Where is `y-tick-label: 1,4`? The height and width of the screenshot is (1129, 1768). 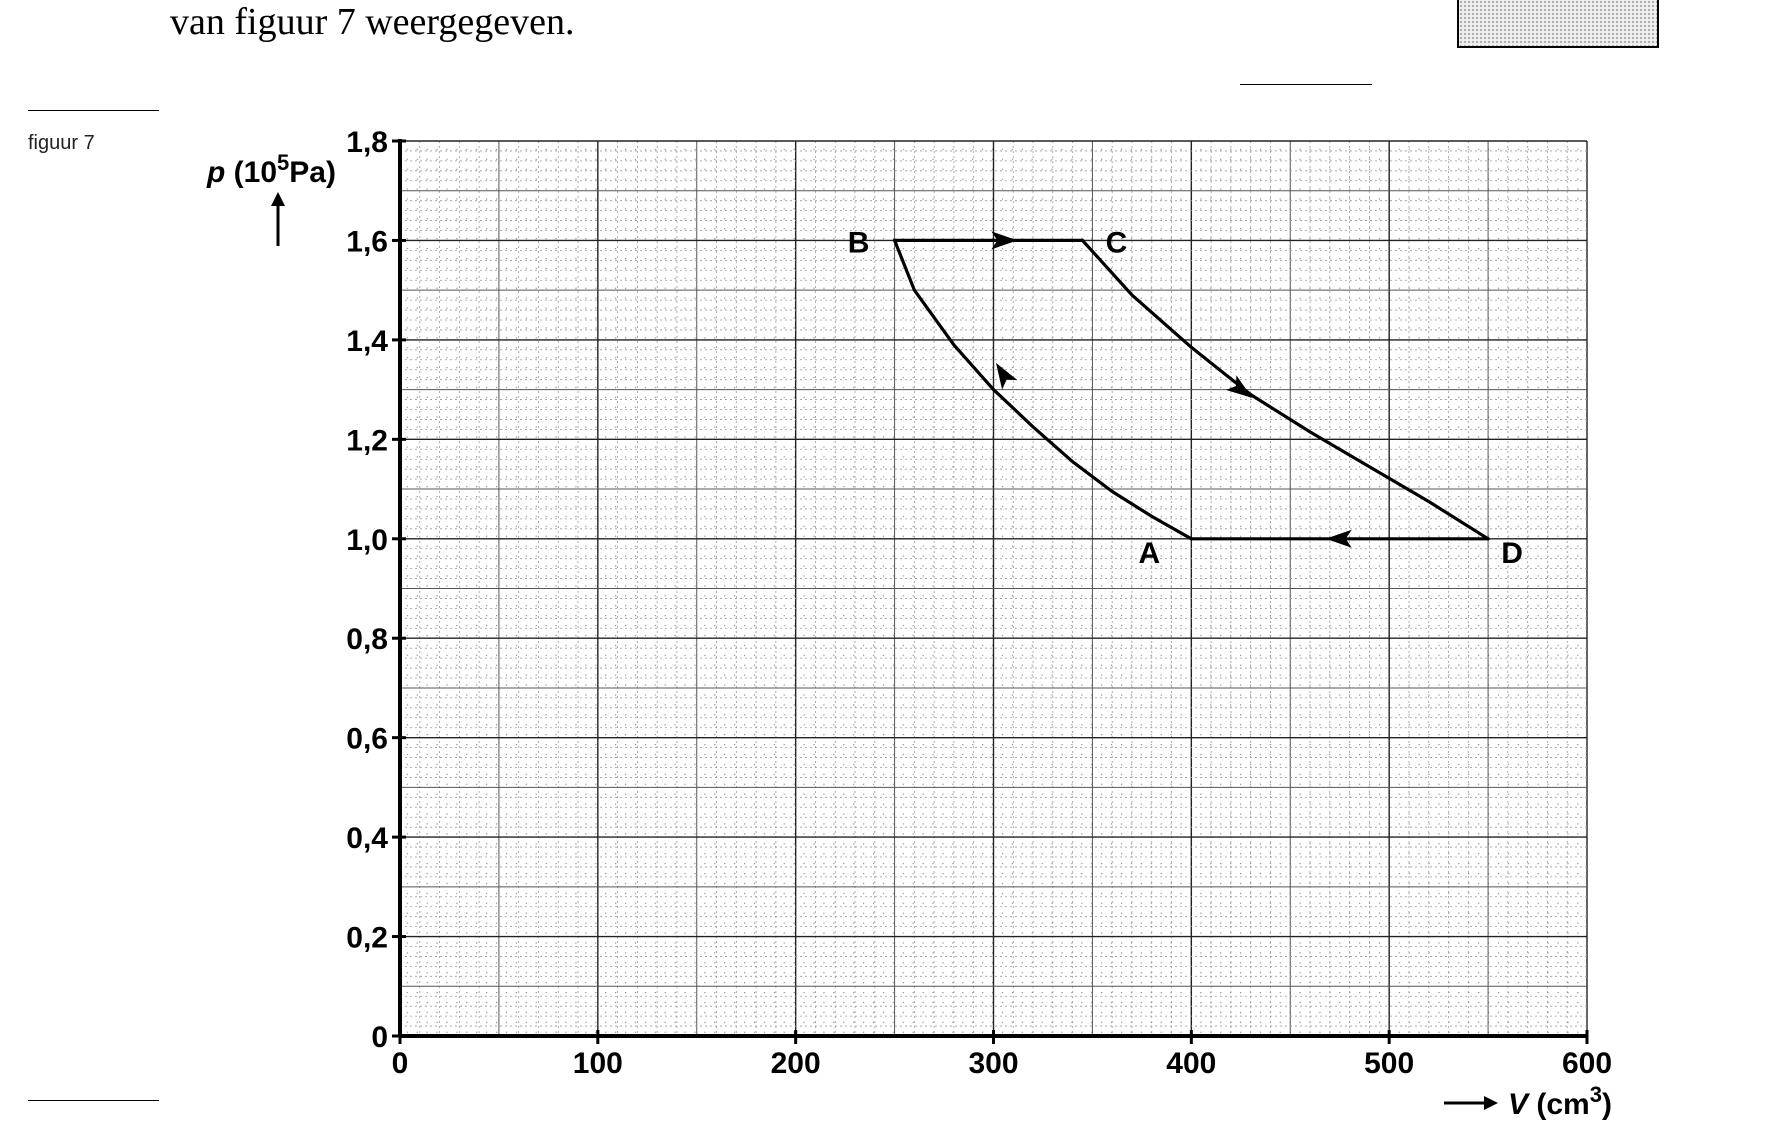
y-tick-label: 1,4 is located at coordinates (367, 341).